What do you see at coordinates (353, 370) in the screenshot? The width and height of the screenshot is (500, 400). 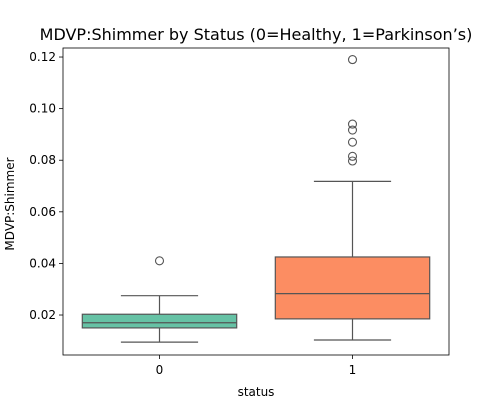 I see `x-tick-label: 1` at bounding box center [353, 370].